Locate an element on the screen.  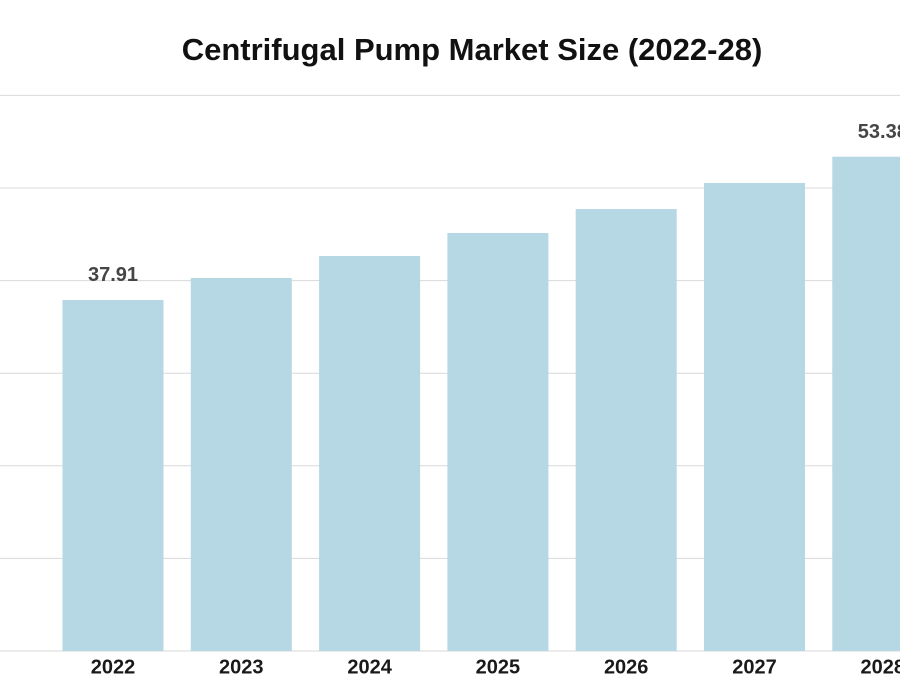
x-tick-label: 2025 is located at coordinates (498, 667).